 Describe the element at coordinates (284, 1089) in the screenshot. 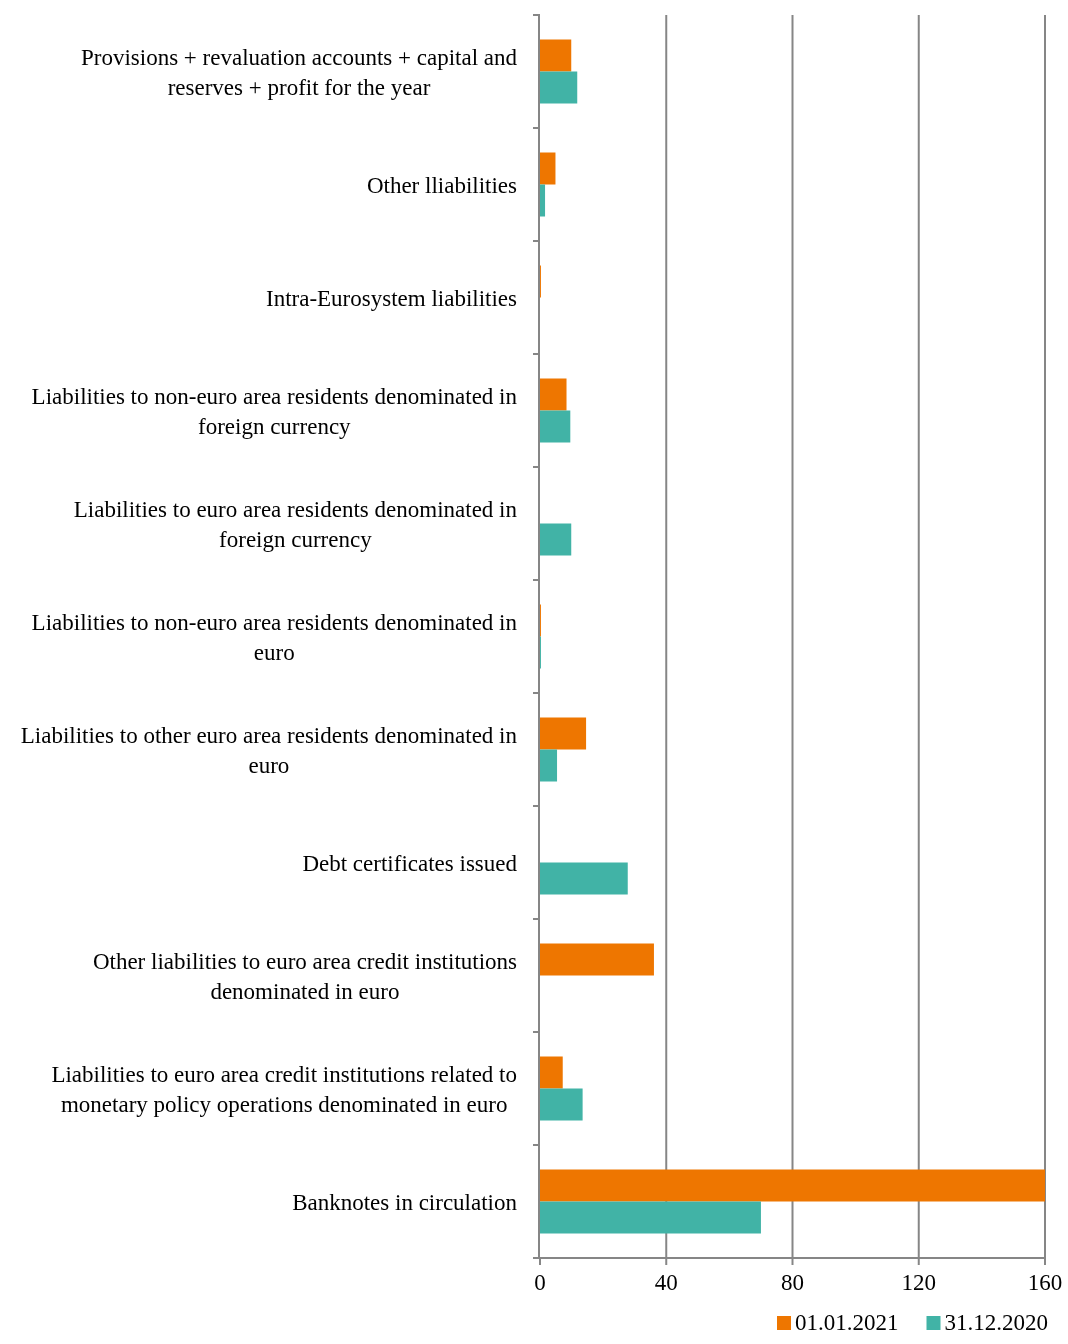

I see `y-tick-label: Liabilities to euro area credit institutions related to monetary policy operations denominated in euro` at that location.